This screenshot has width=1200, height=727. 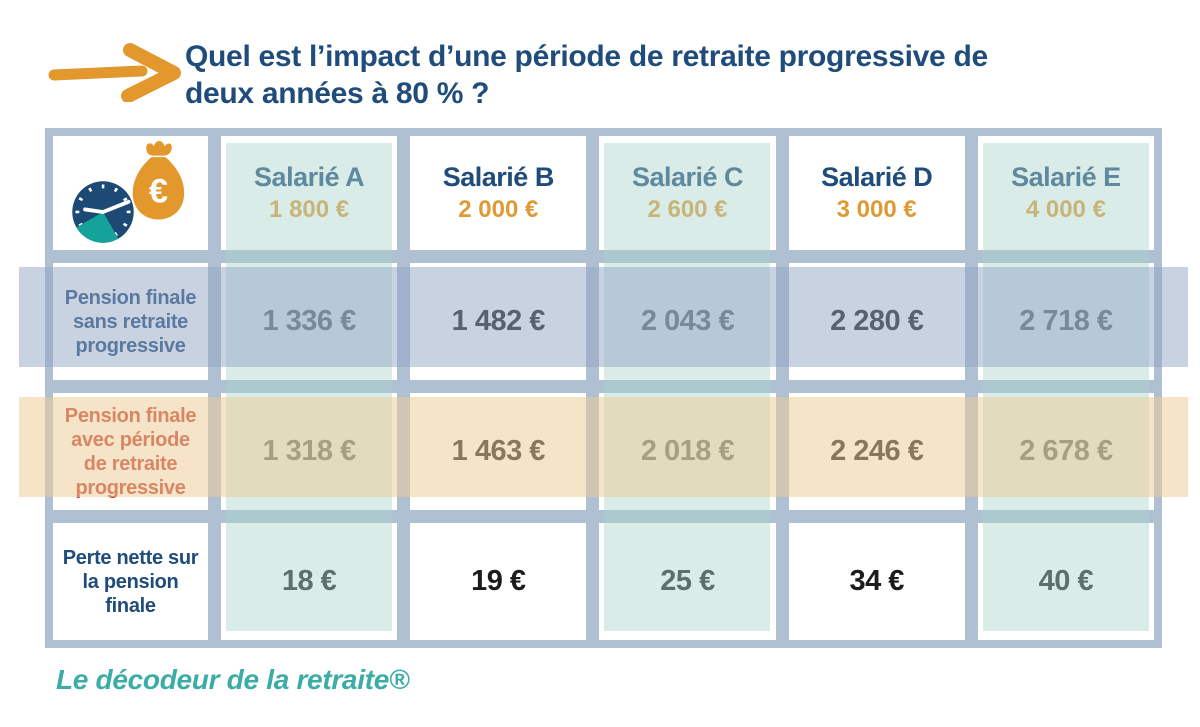 I want to click on pension-value: 2 246 €, so click(x=877, y=451).